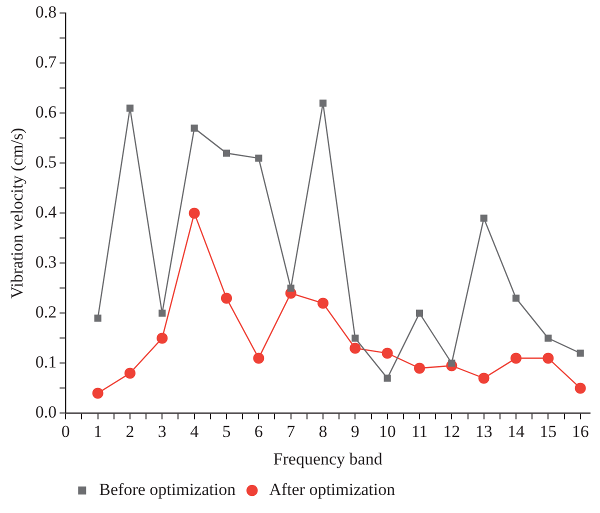  I want to click on y-tick-label: 0.3, so click(46, 262).